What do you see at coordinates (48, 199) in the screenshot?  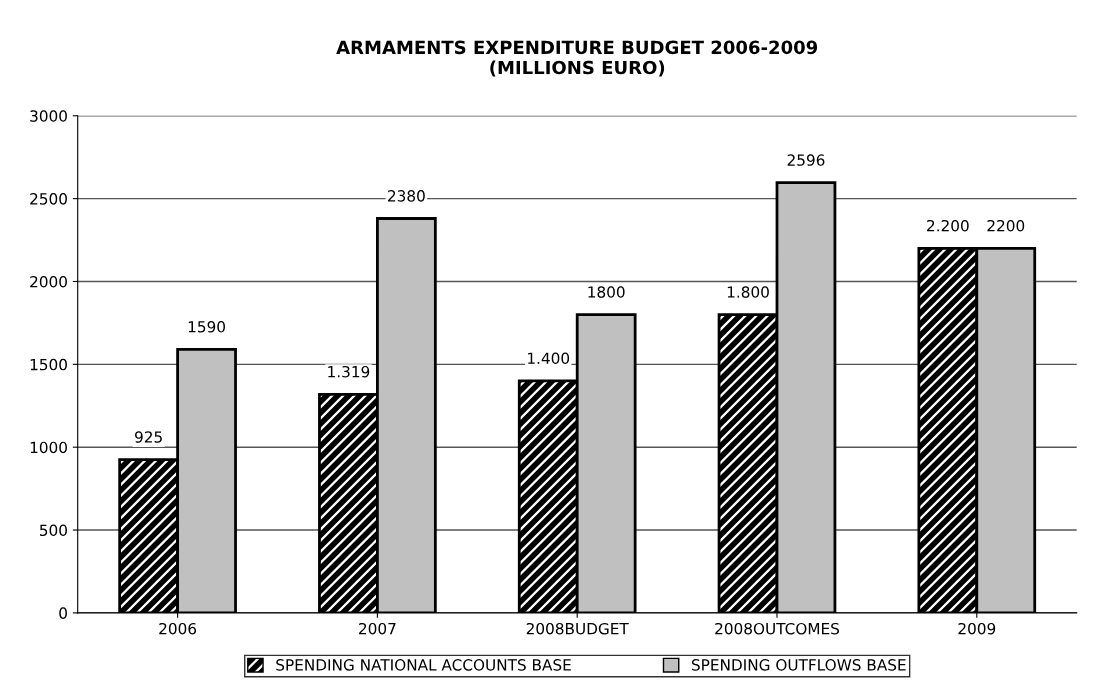 I see `y-tick-label: 2500` at bounding box center [48, 199].